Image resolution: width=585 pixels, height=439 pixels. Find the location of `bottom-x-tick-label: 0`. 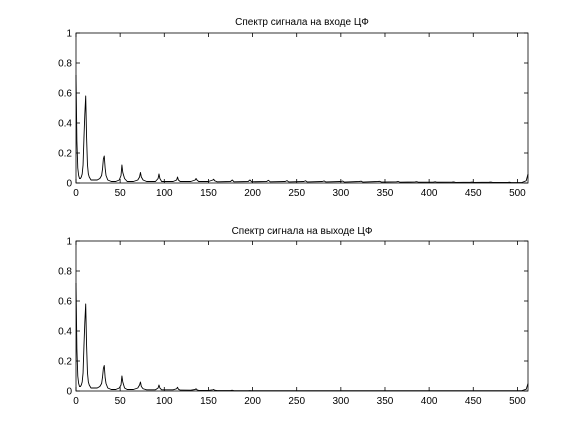

bottom-x-tick-label: 0 is located at coordinates (76, 401).